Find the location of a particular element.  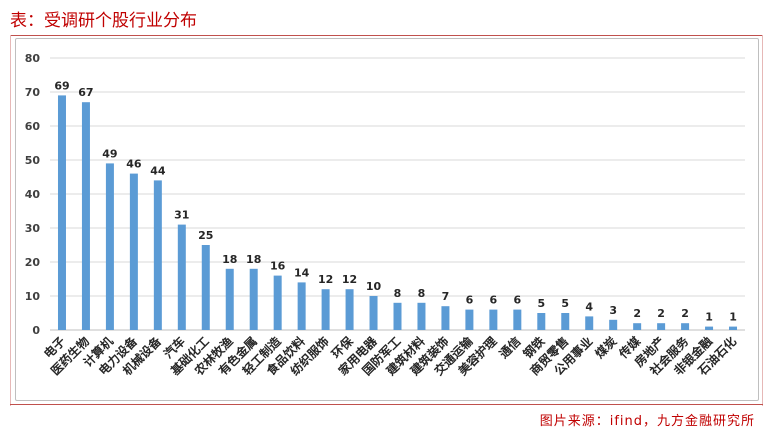

x-tick-label: 煤炭 is located at coordinates (606, 348).